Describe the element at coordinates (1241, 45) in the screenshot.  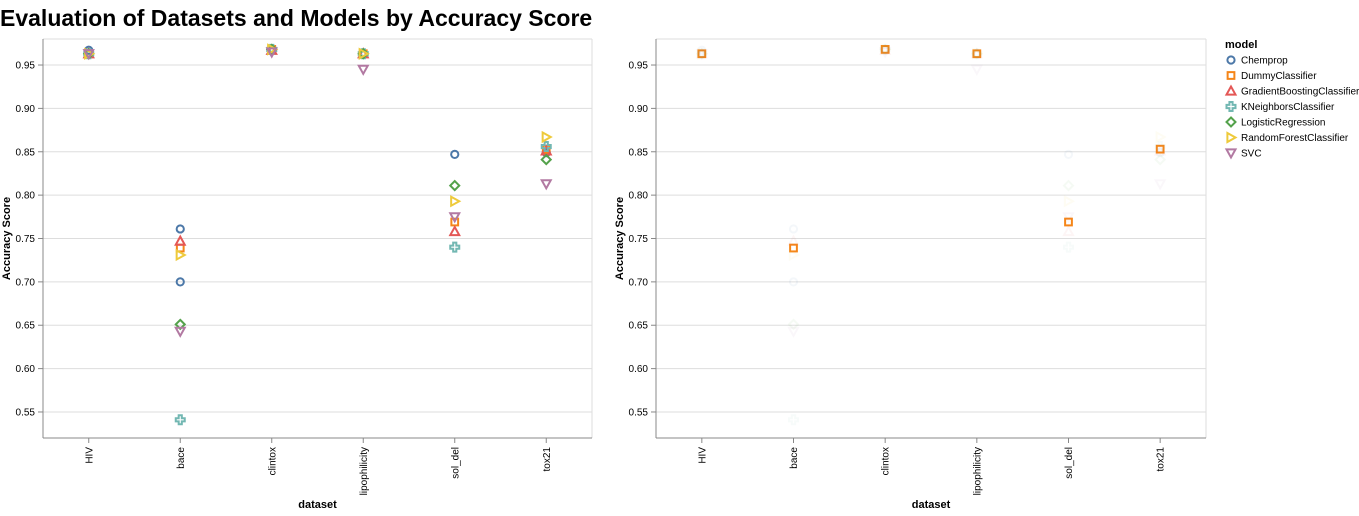
I see `legend-title: model` at that location.